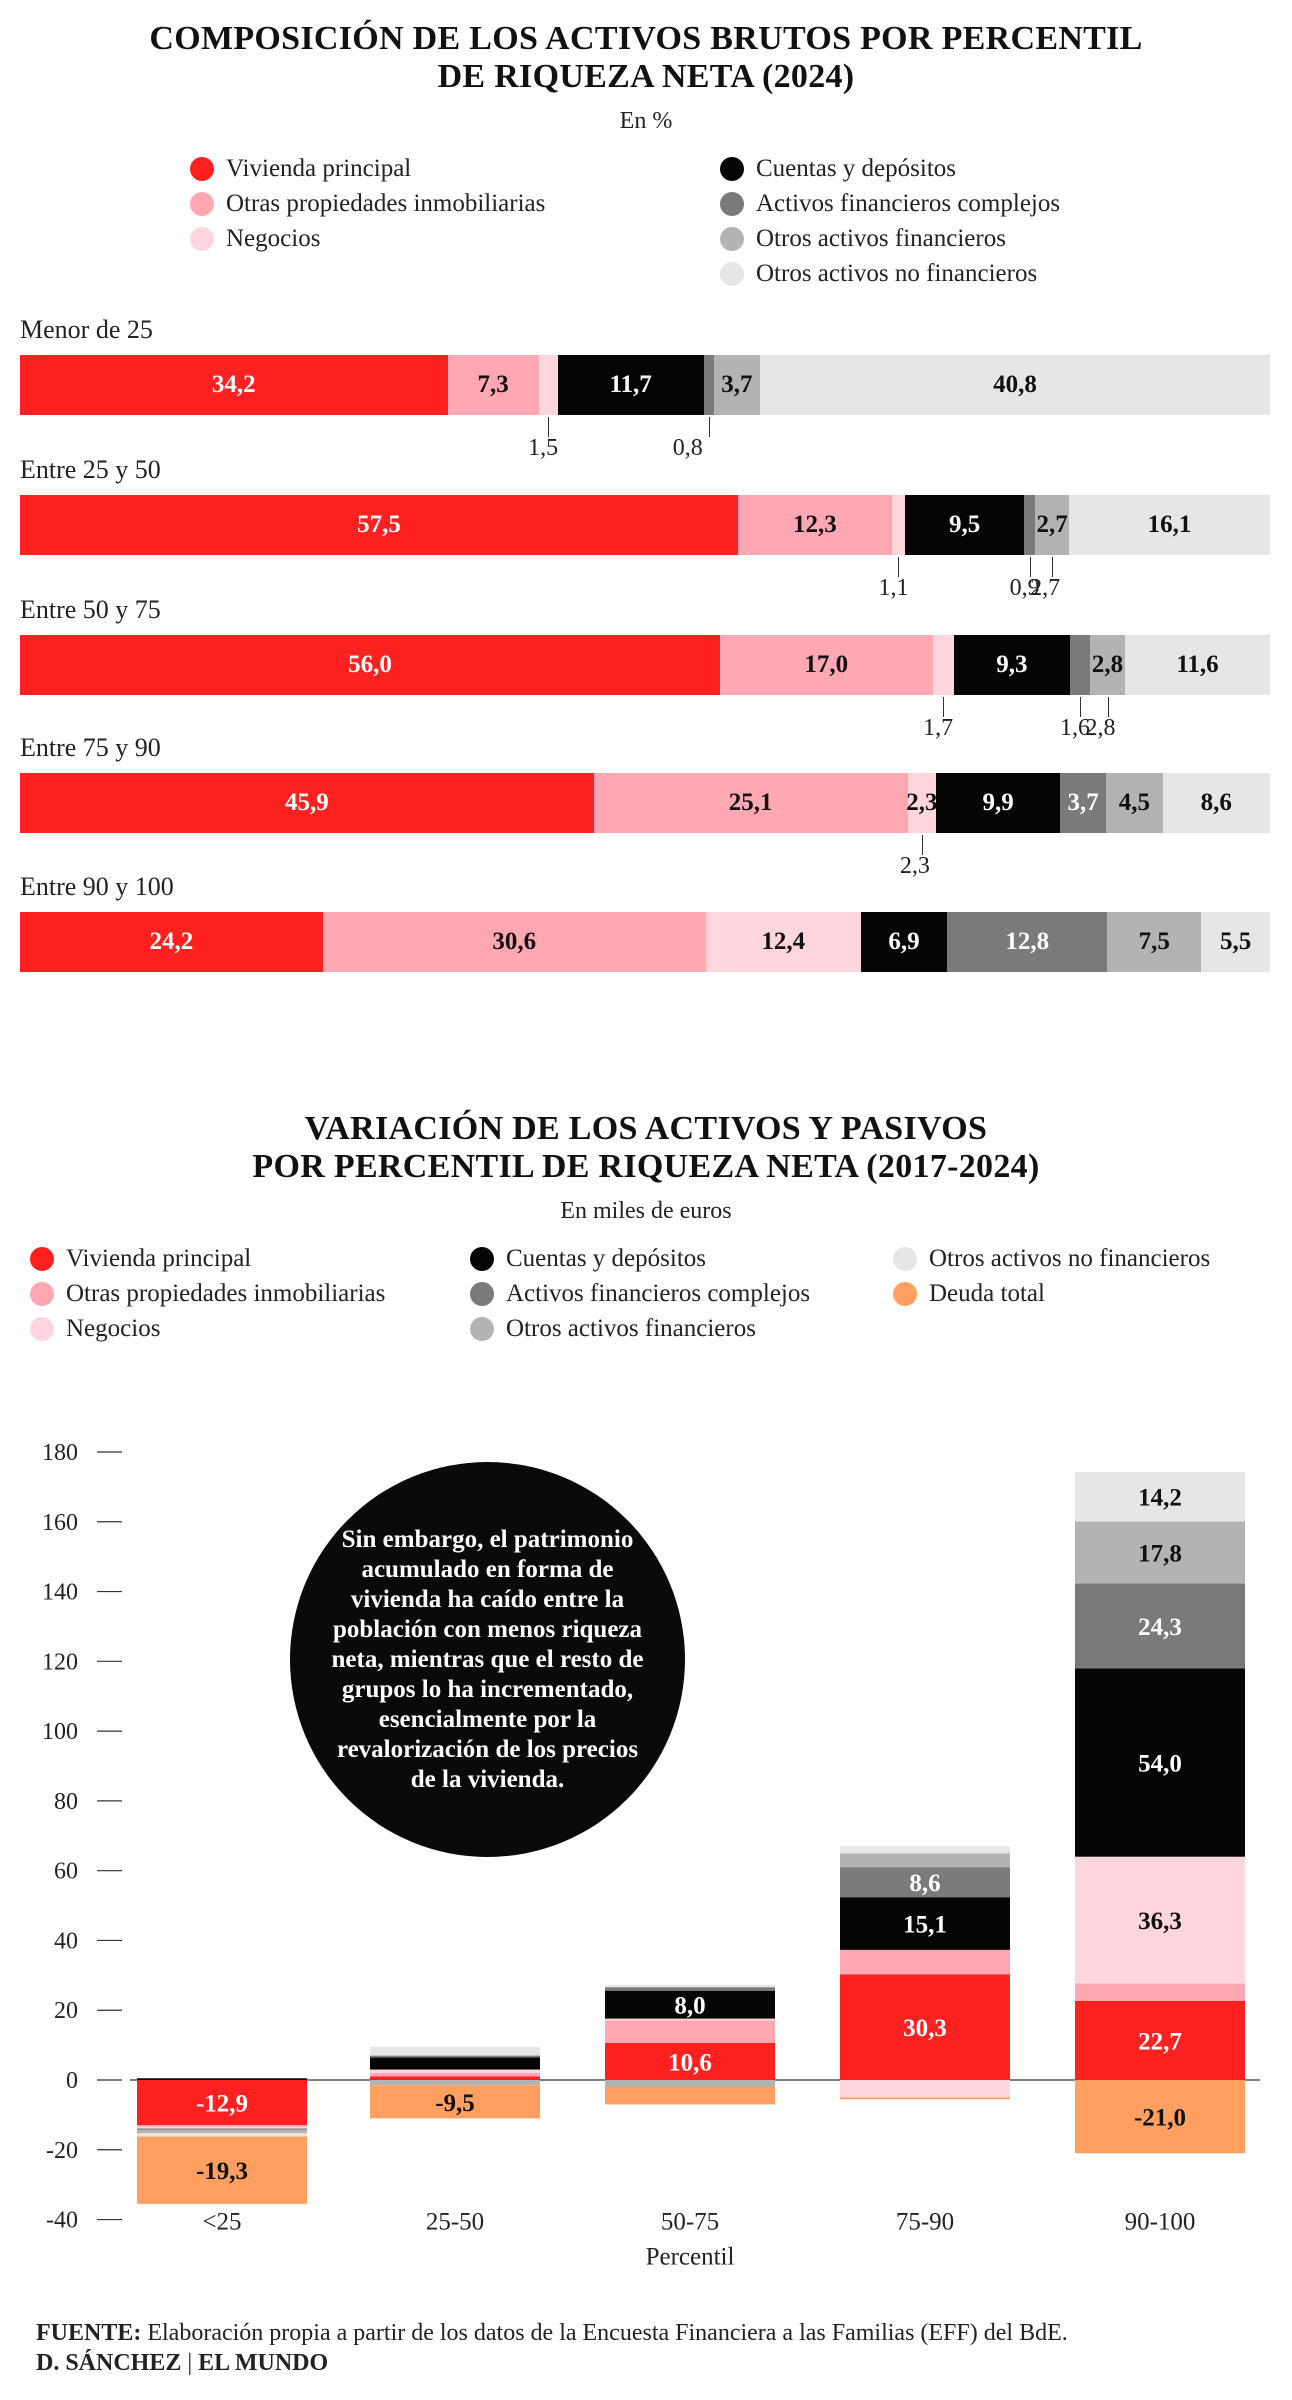 This screenshot has height=2400, width=1292. Describe the element at coordinates (60, 1453) in the screenshot. I see `y-tick-label: 180` at that location.